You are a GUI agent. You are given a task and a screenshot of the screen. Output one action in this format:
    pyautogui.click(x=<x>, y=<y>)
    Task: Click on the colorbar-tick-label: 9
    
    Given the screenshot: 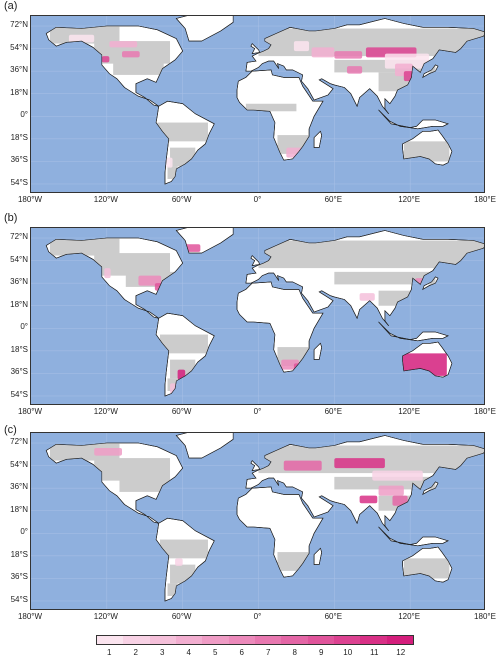 What is the action you would take?
    pyautogui.click(x=321, y=652)
    